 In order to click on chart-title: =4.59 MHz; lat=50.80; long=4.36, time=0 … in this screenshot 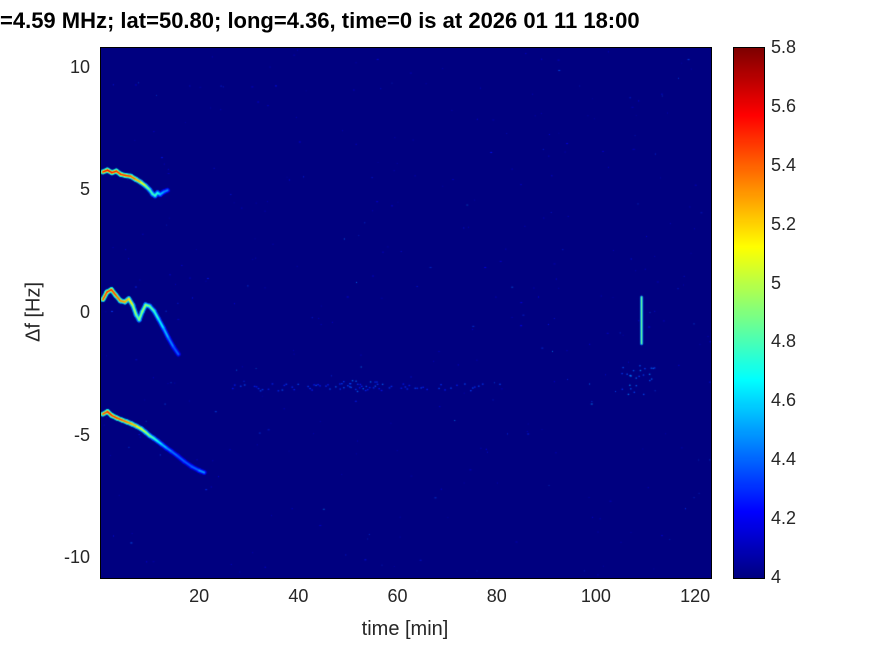, I will do `click(320, 20)`.